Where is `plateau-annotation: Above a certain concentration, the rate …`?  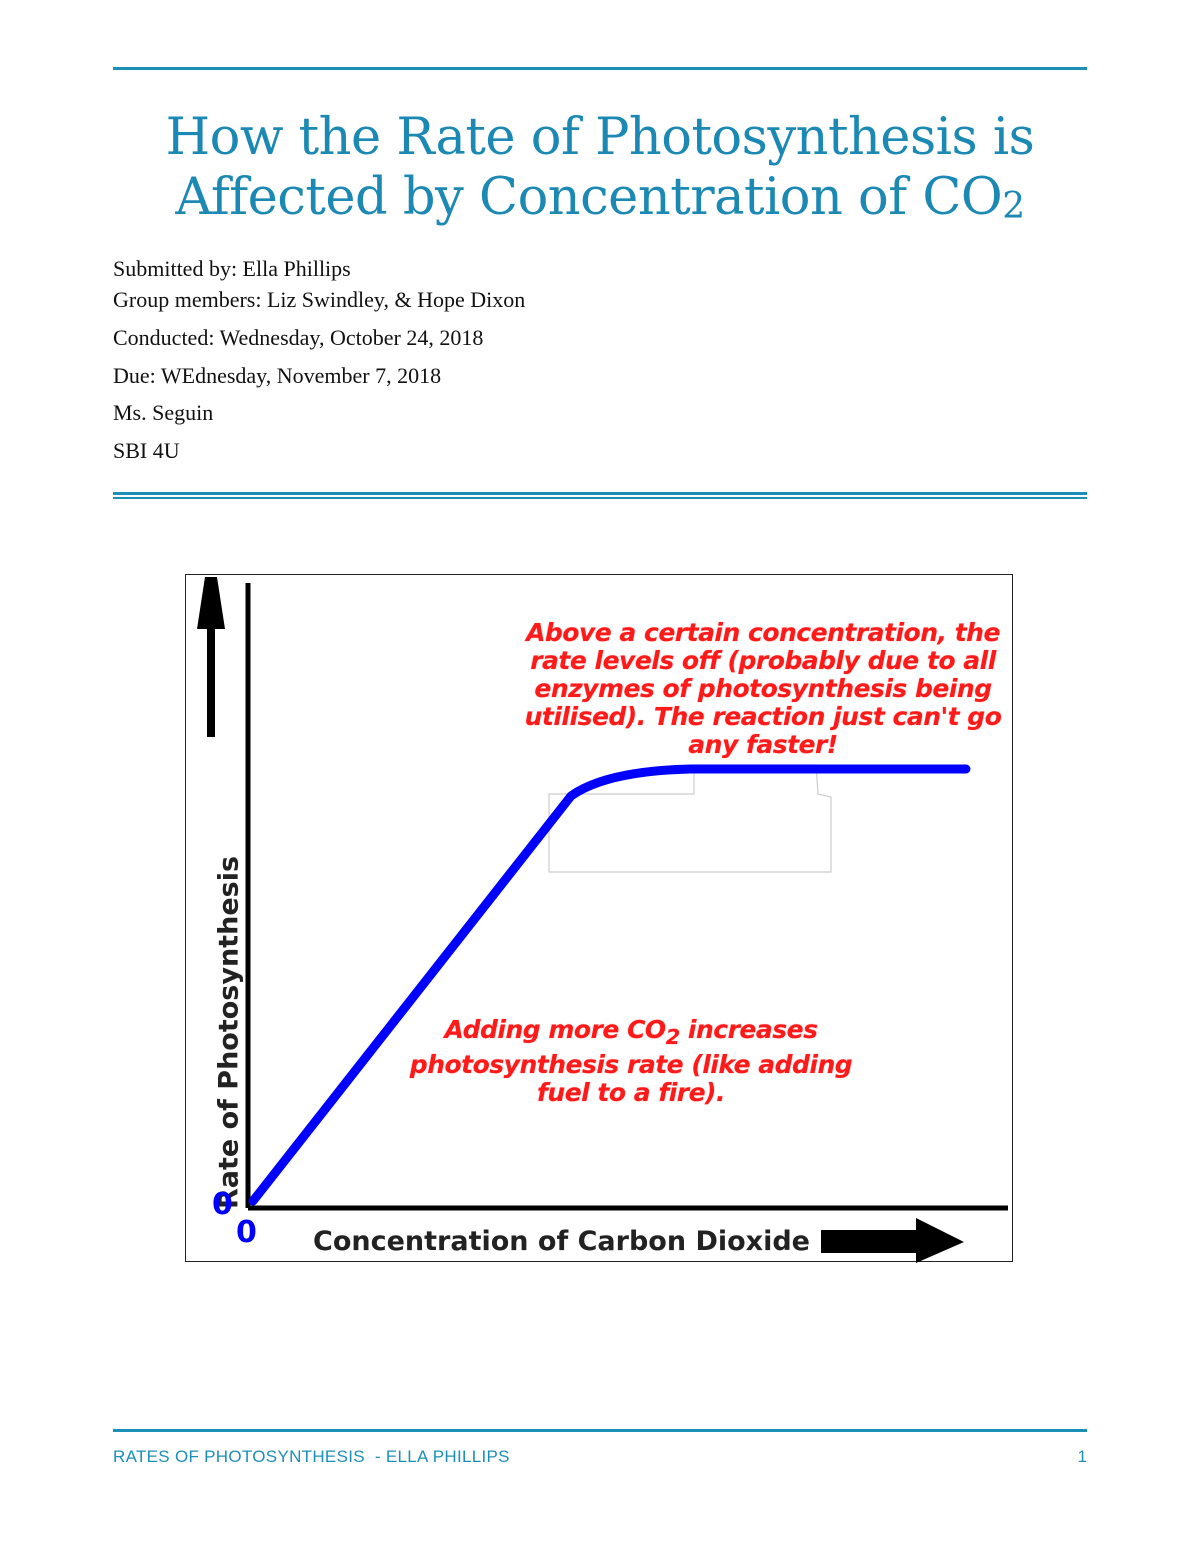 plateau-annotation: Above a certain concentration, the rate … is located at coordinates (763, 689).